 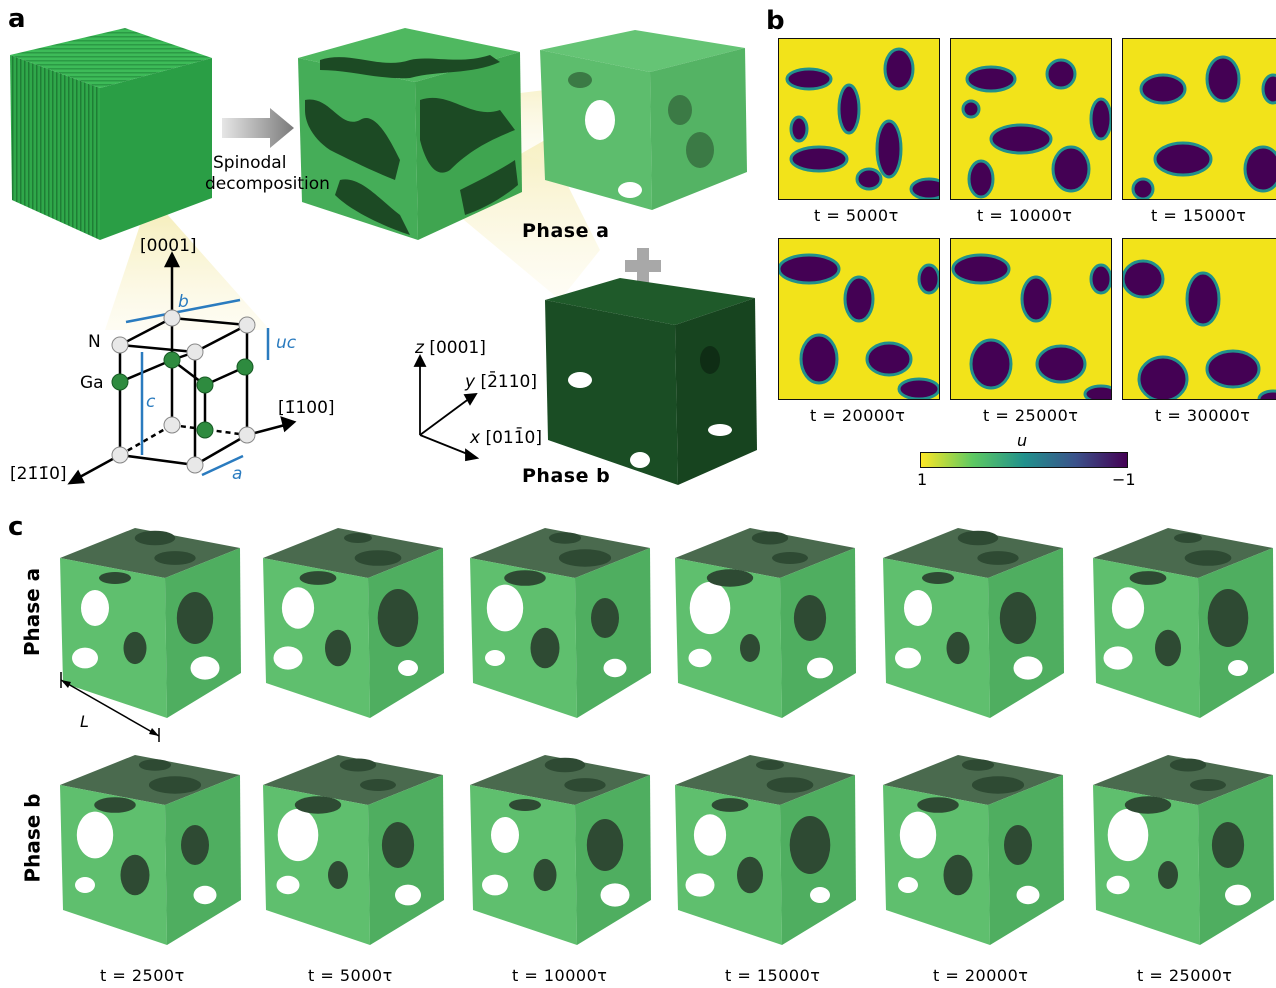 I want to click on phase-a-label: Phase a, so click(x=566, y=231).